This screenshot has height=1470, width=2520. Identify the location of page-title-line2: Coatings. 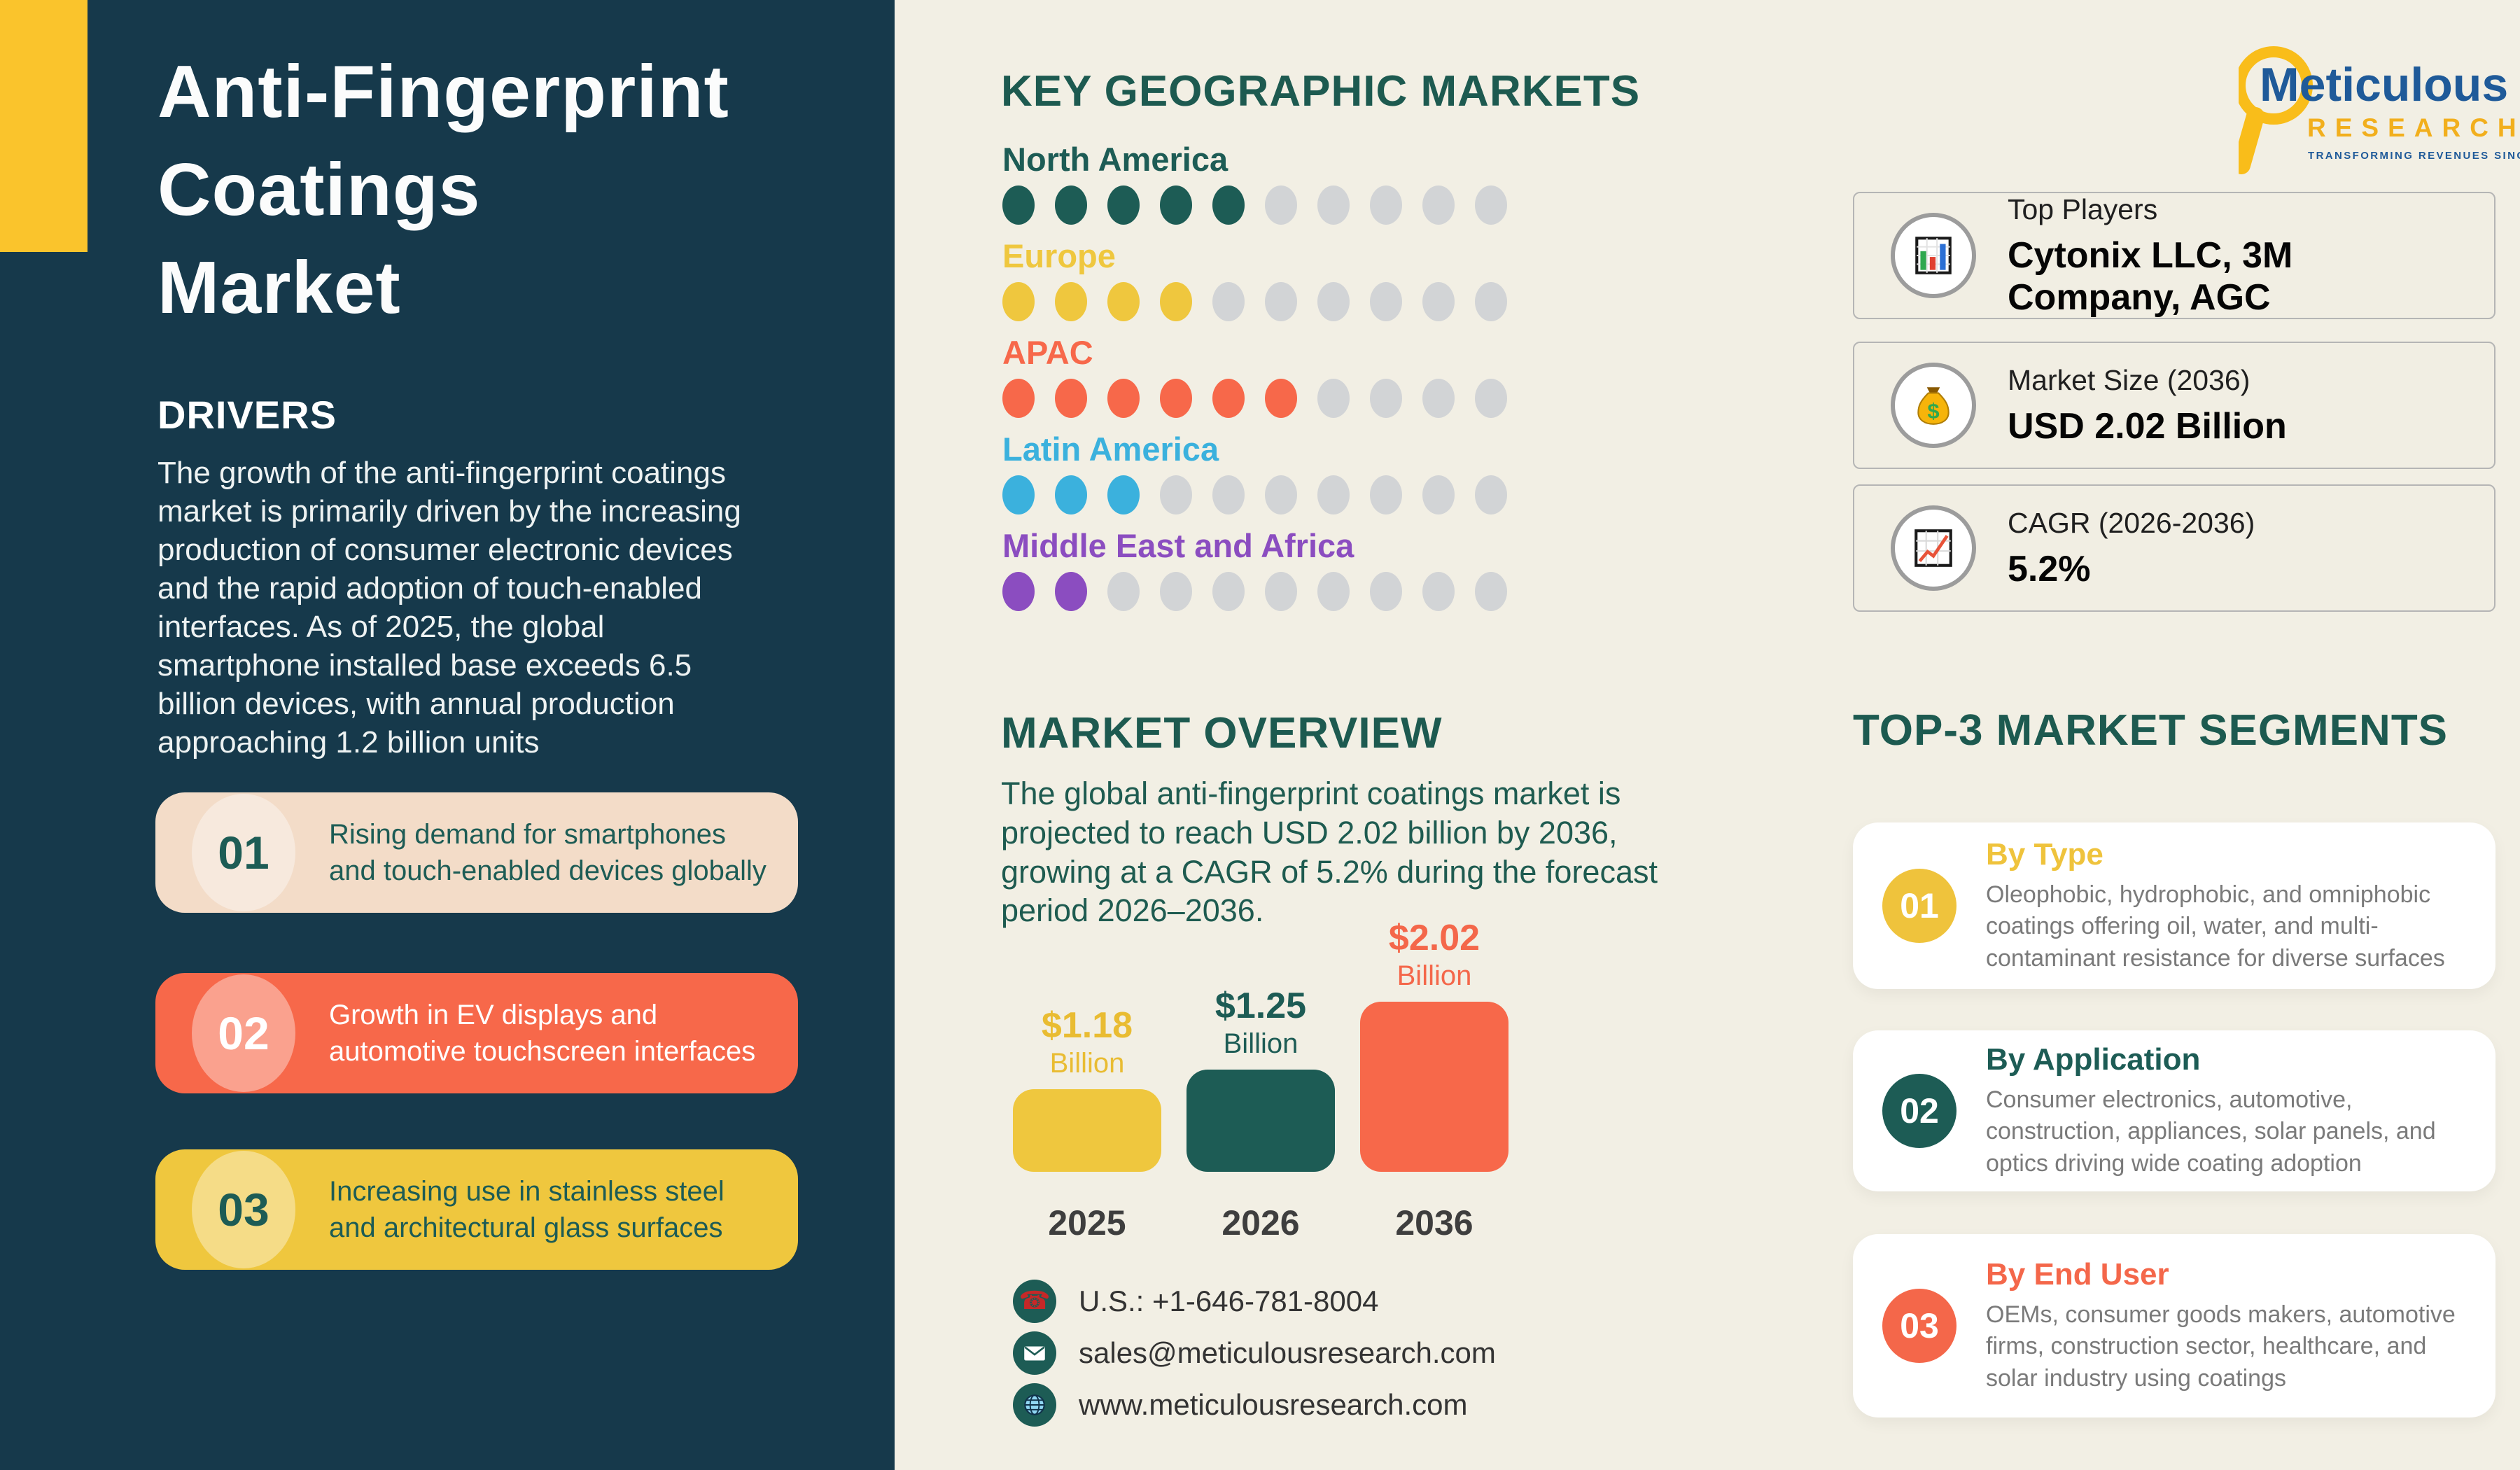
(319, 189).